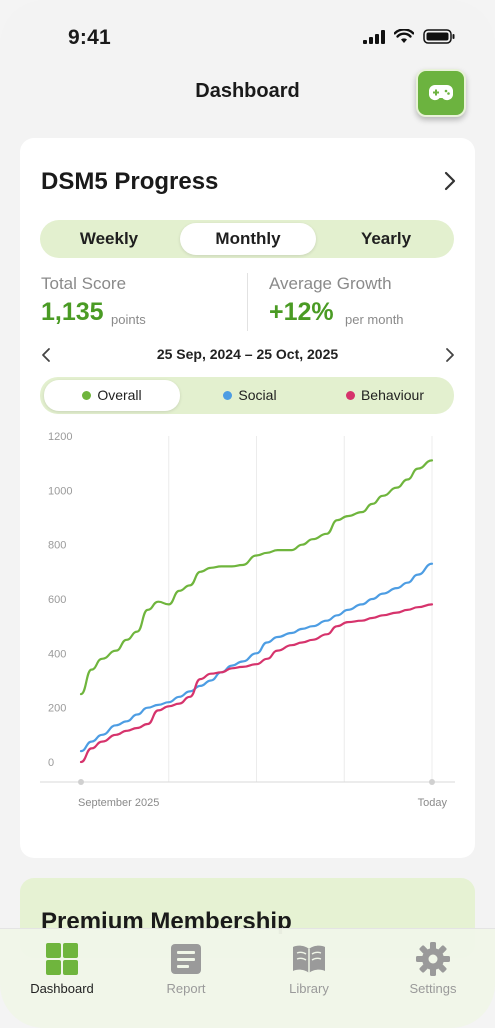 Image resolution: width=495 pixels, height=1028 pixels. Describe the element at coordinates (81, 782) in the screenshot. I see `x-axis-start-marker` at that location.